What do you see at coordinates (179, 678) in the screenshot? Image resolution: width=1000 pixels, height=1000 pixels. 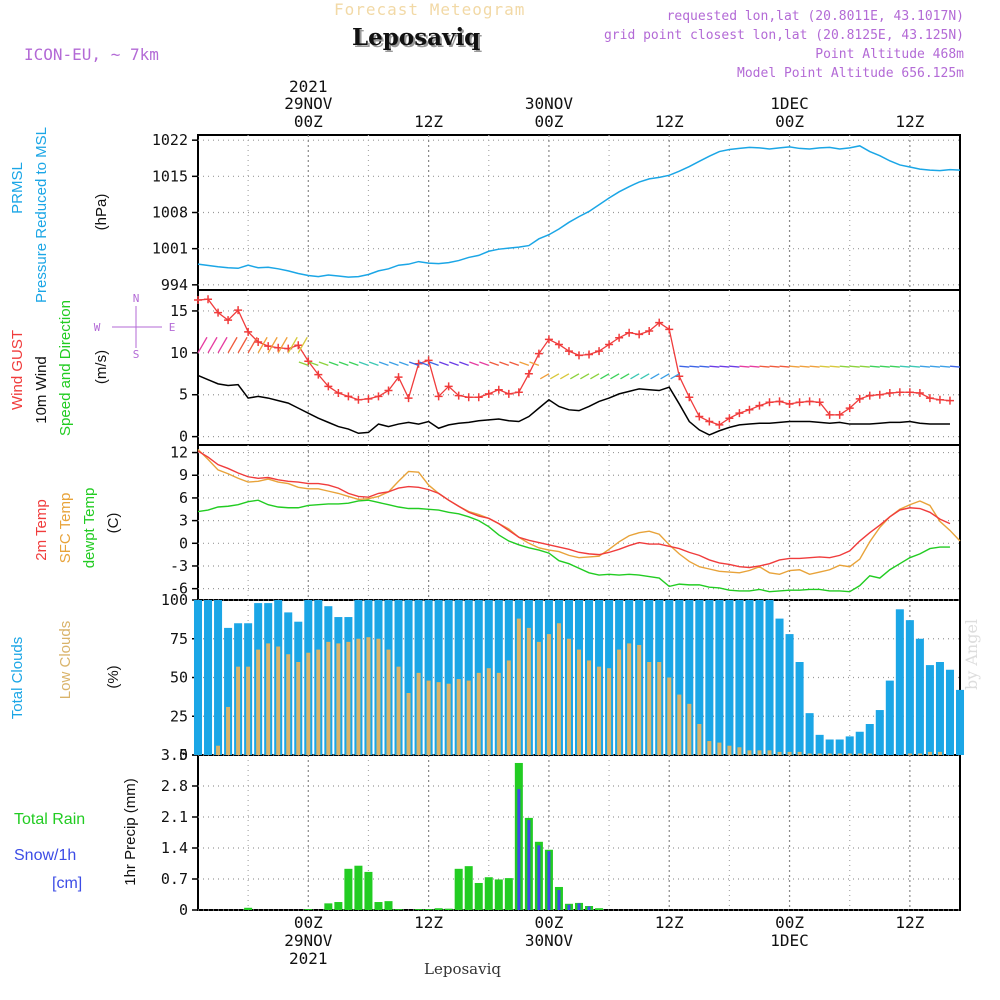 I see `ytick-label-clouds: 50` at bounding box center [179, 678].